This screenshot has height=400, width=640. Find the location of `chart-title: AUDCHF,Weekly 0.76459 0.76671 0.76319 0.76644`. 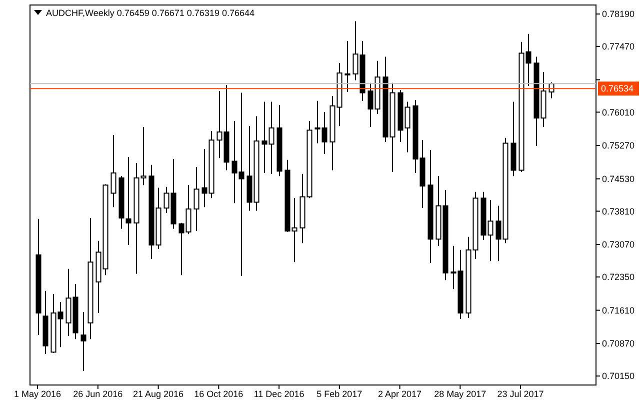

chart-title: AUDCHF,Weekly 0.76459 0.76671 0.76319 0.76644 is located at coordinates (150, 13).